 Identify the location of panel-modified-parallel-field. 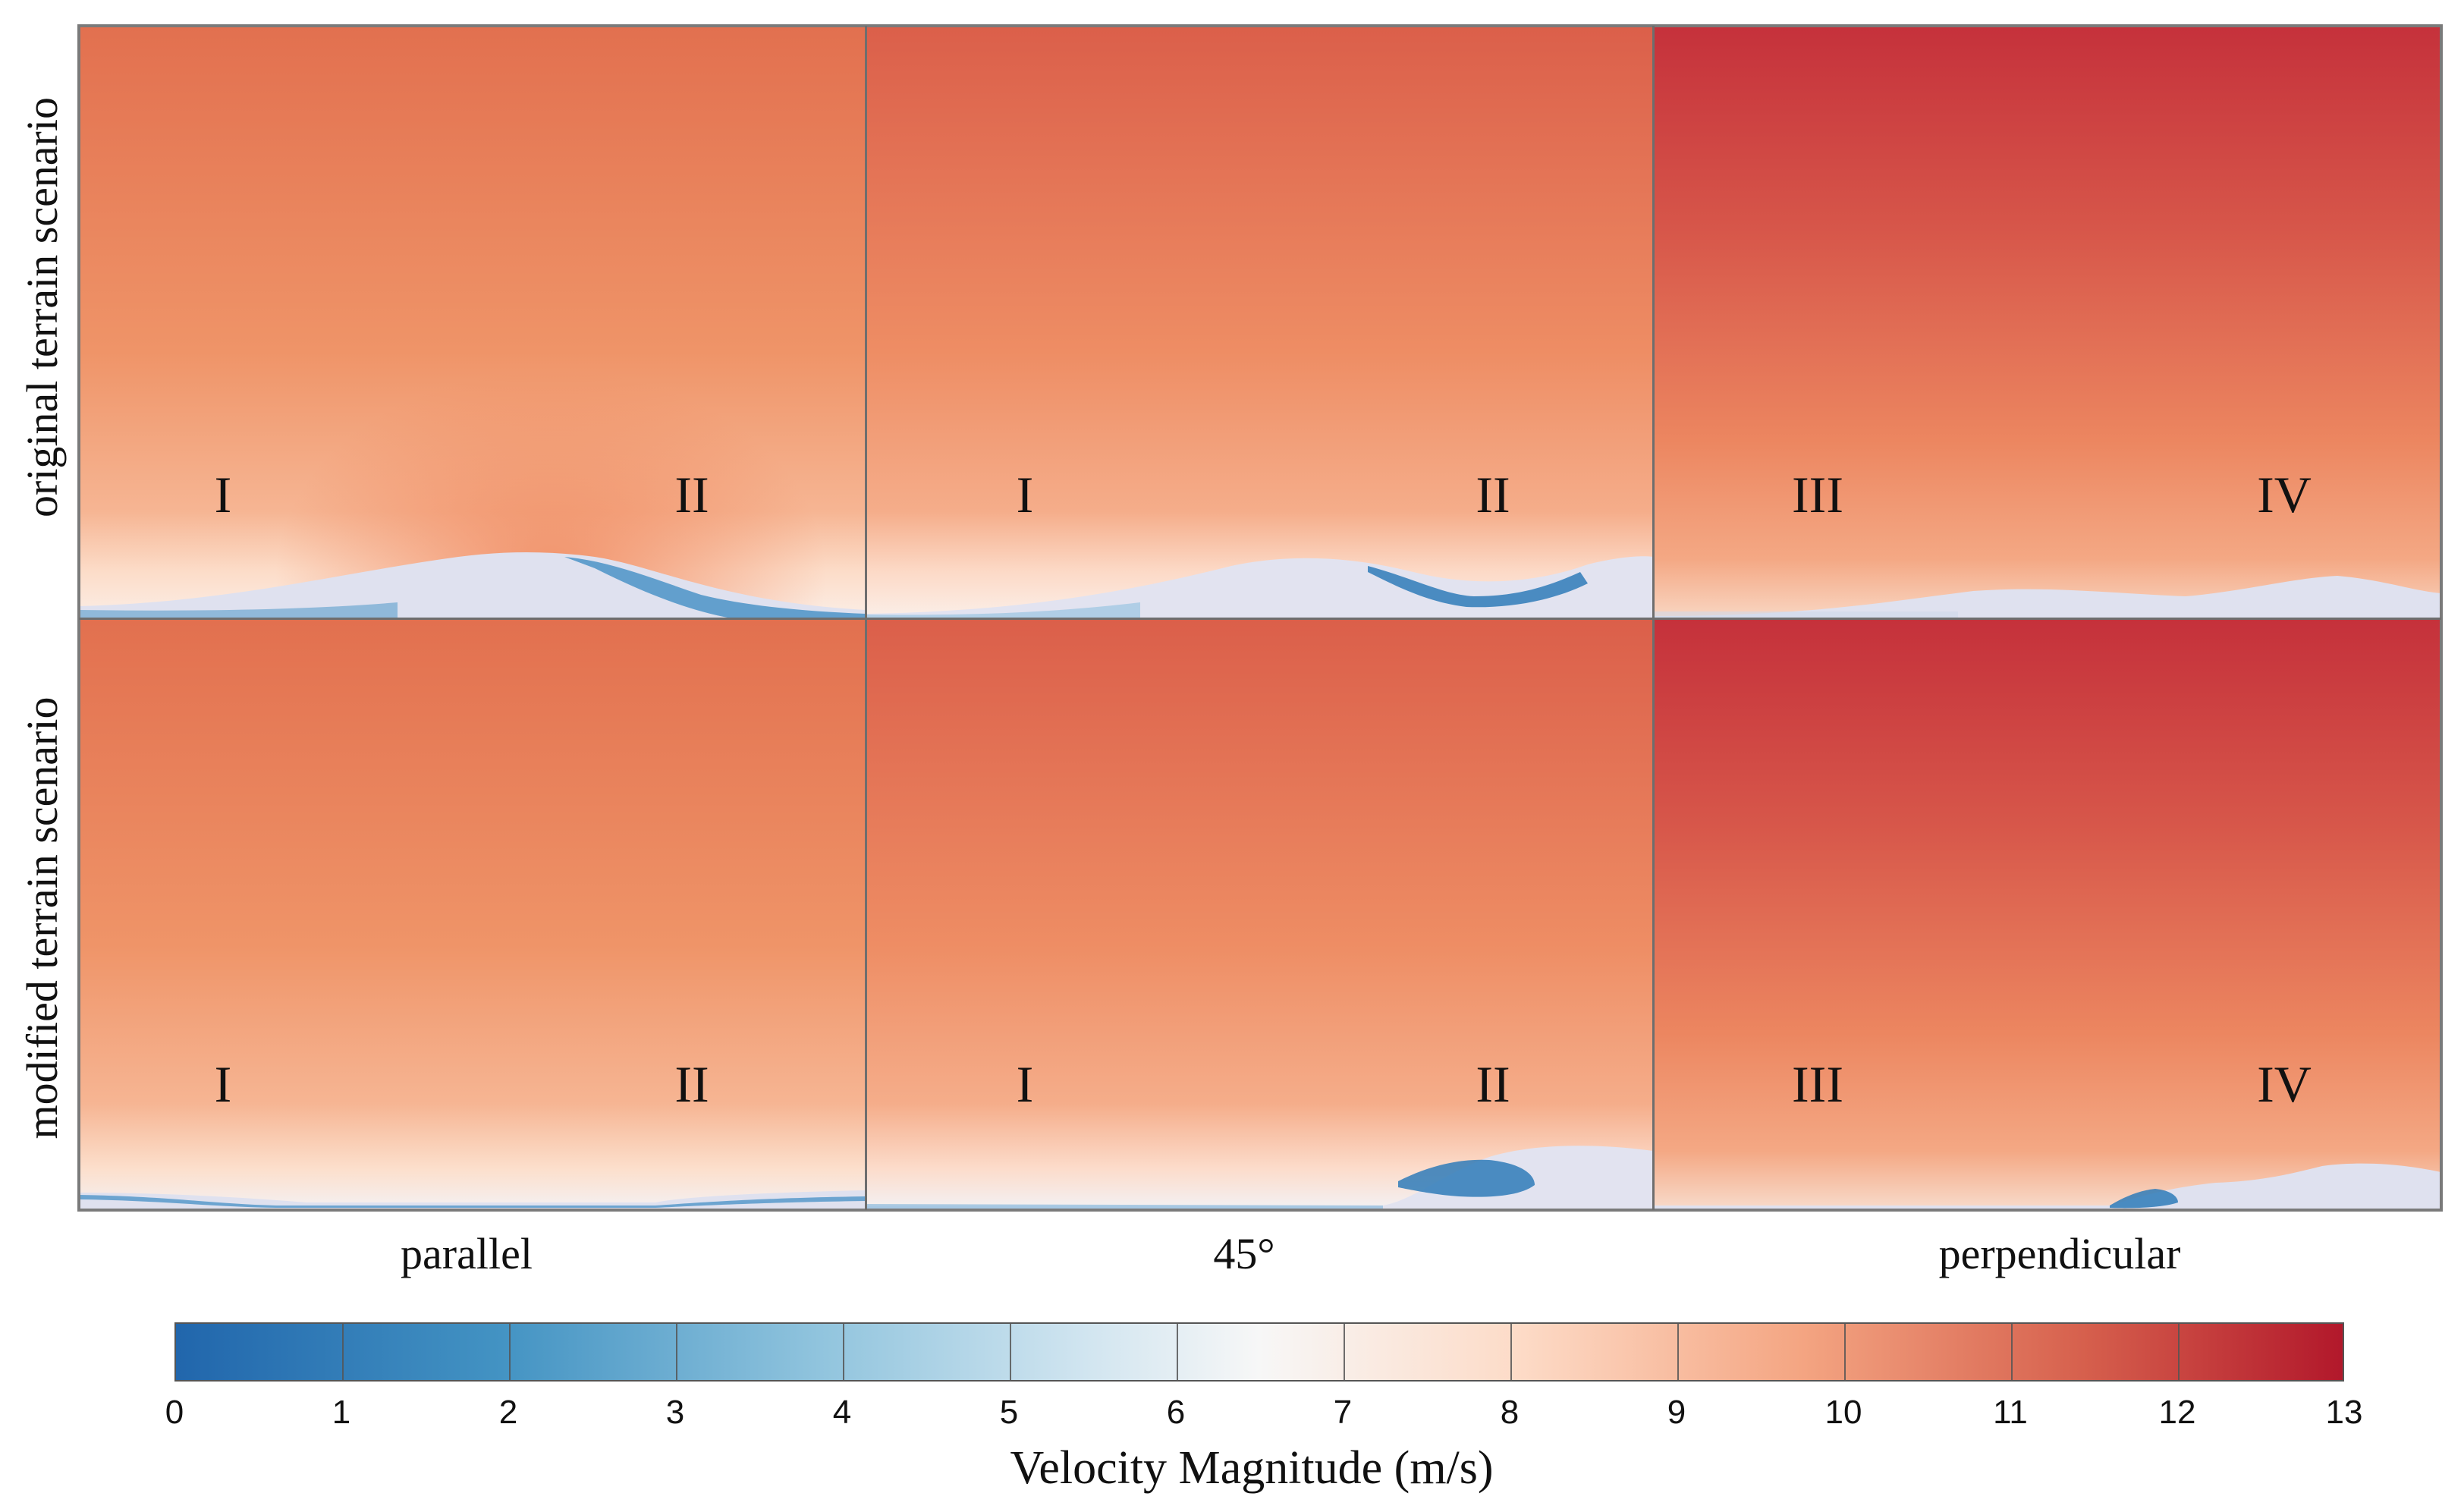
(472, 915).